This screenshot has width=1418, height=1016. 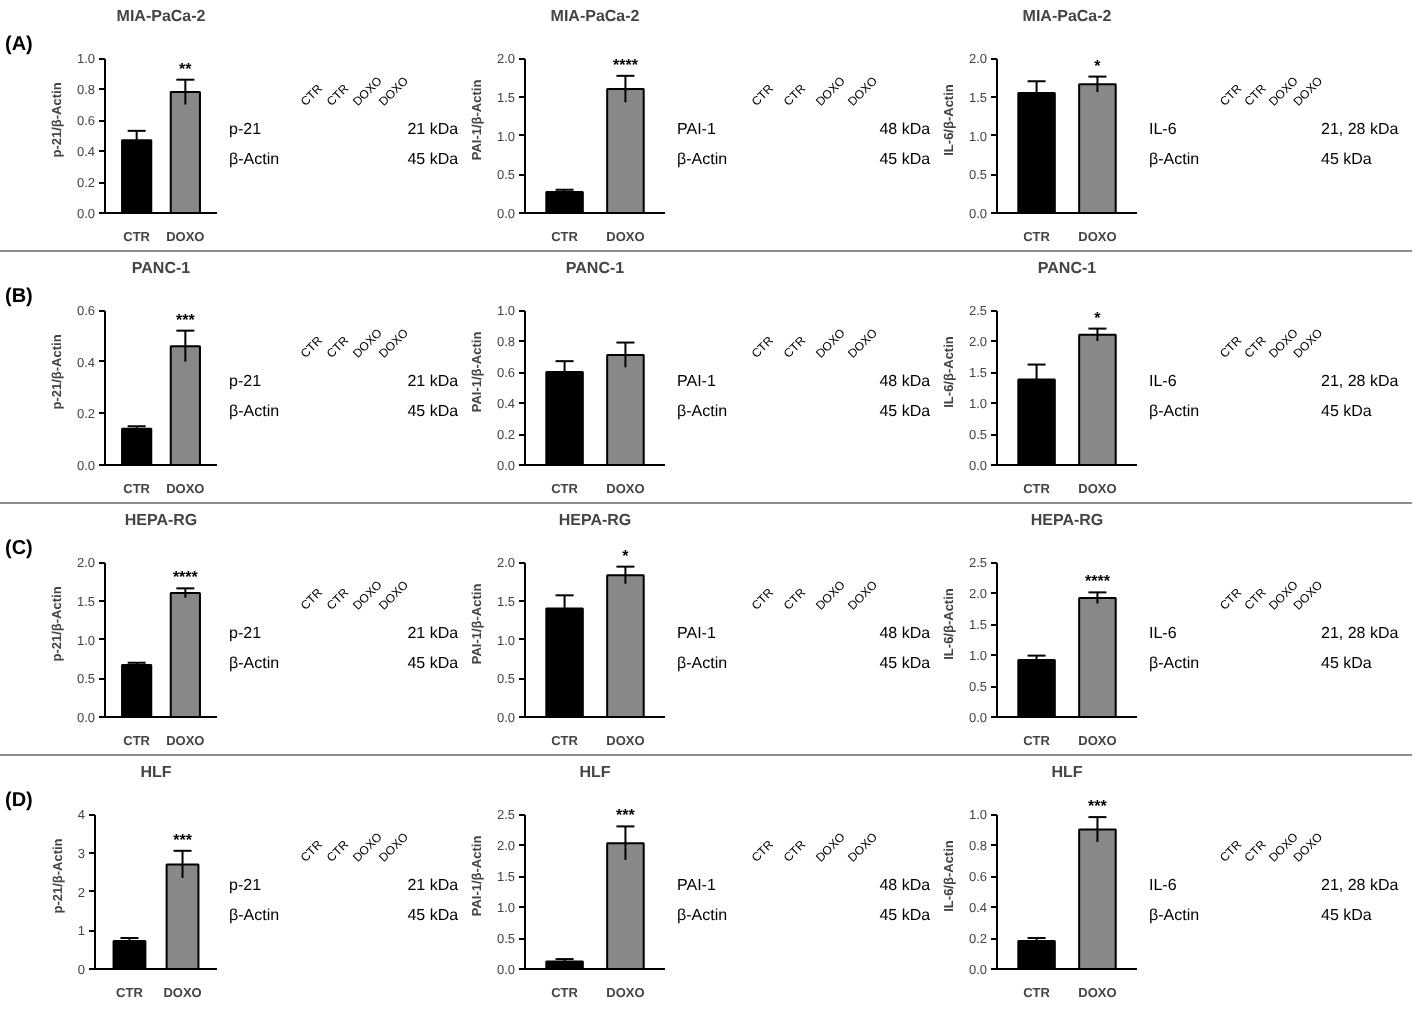 What do you see at coordinates (19, 548) in the screenshot?
I see `text: (C)` at bounding box center [19, 548].